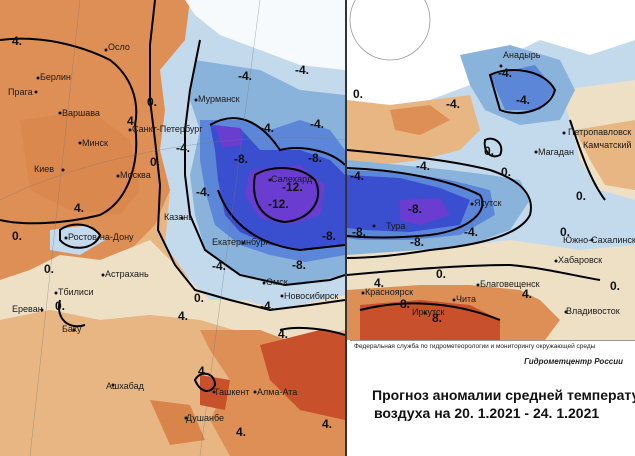  I want to click on contour-neg4-right, so click(439, 204).